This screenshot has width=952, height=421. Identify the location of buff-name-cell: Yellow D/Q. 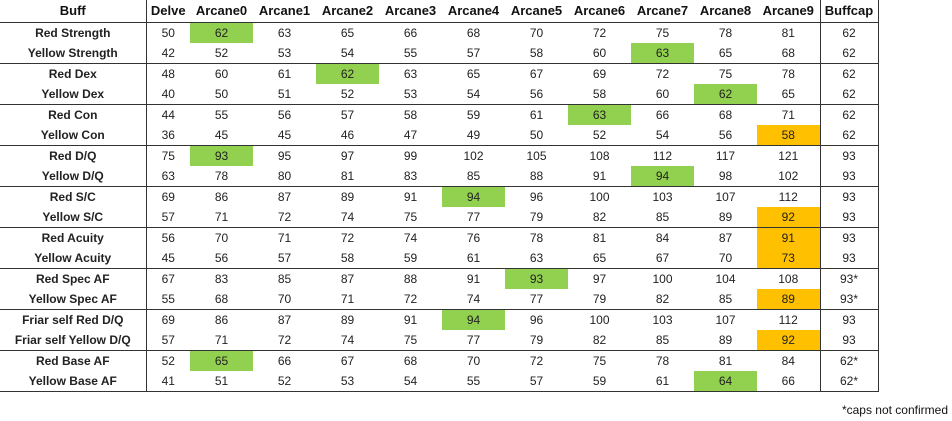
(73, 176).